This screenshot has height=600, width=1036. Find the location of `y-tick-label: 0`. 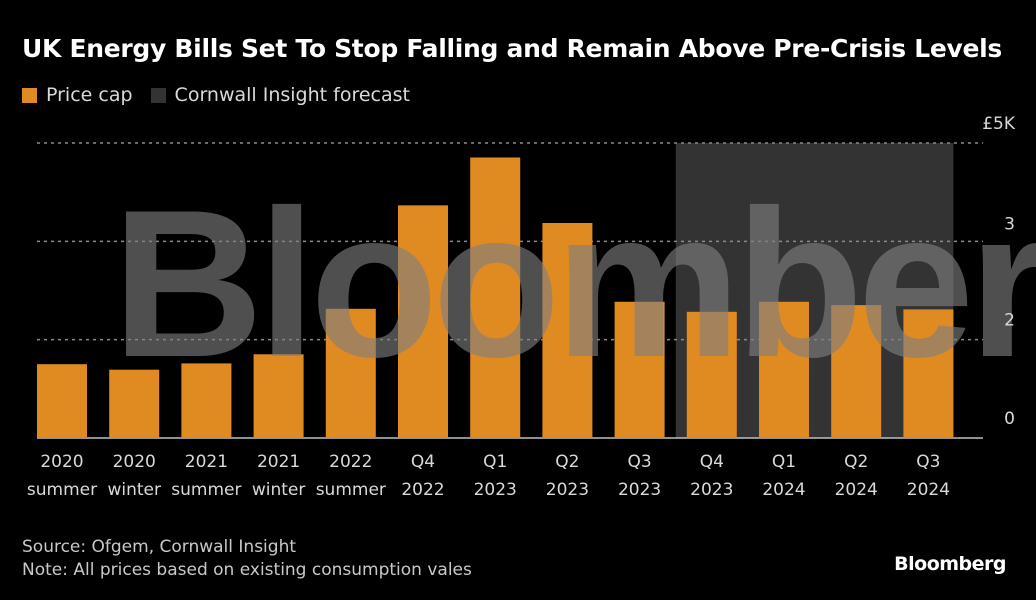

y-tick-label: 0 is located at coordinates (1009, 419).